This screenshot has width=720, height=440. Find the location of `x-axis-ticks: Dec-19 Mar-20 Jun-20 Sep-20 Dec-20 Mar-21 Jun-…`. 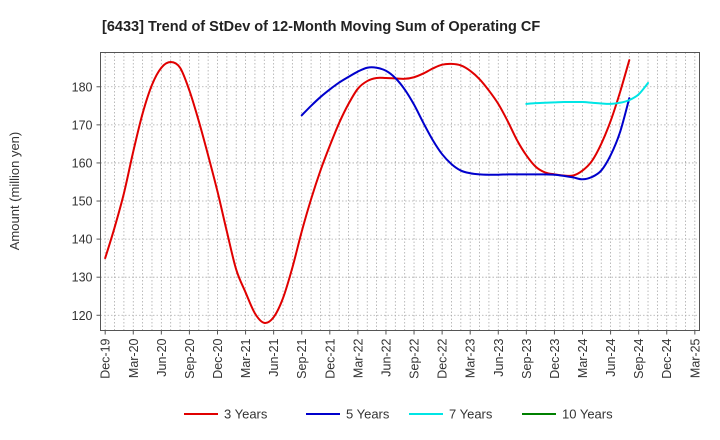

x-axis-ticks: Dec-19 Mar-20 Jun-20 Sep-20 Dec-20 Mar-21 Jun-… is located at coordinates (400, 354).